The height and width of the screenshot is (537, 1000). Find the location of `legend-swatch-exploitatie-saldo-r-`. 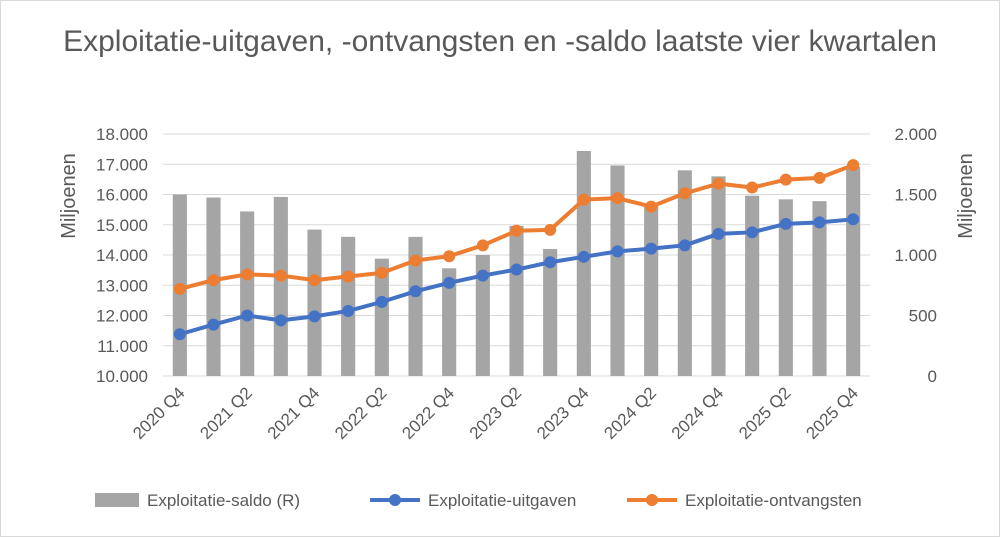

legend-swatch-exploitatie-saldo-r- is located at coordinates (117, 500).